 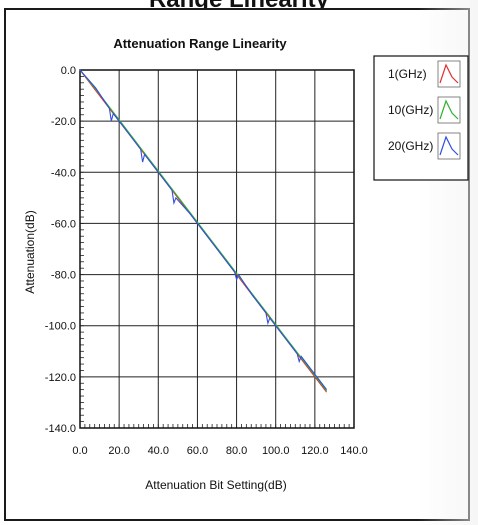 What do you see at coordinates (118, 451) in the screenshot?
I see `x-tick-label: 20.0` at bounding box center [118, 451].